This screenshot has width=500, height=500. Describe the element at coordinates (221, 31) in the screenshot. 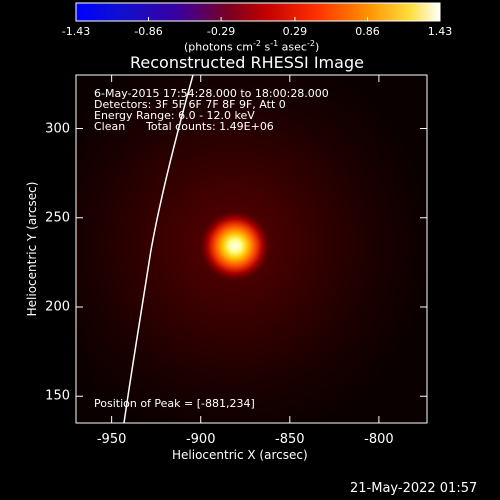

I see `colorbar-tick-label: -0.29` at that location.